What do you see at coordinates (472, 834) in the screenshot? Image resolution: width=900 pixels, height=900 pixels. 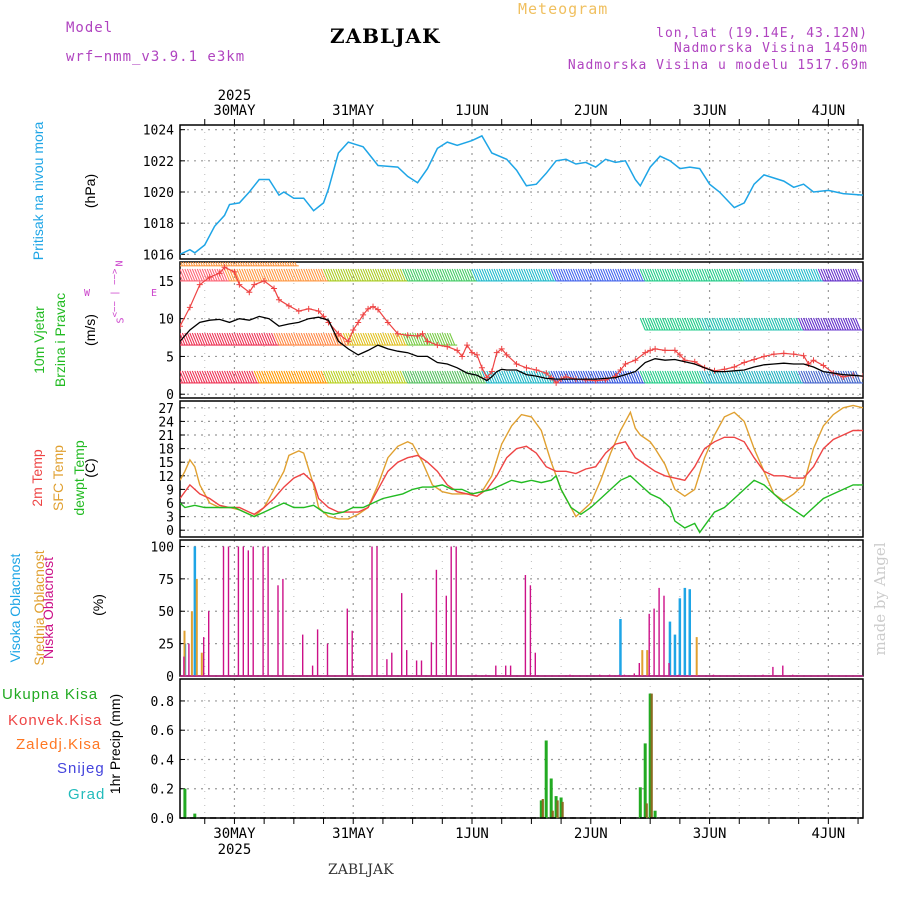 I see `bottom-day-label: 1JUN` at bounding box center [472, 834].